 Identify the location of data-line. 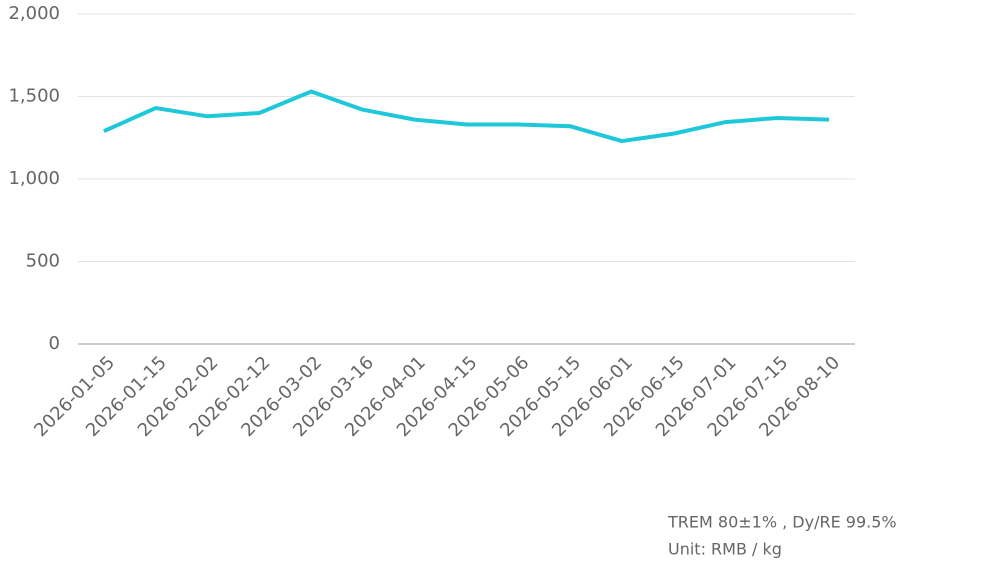
(466, 116).